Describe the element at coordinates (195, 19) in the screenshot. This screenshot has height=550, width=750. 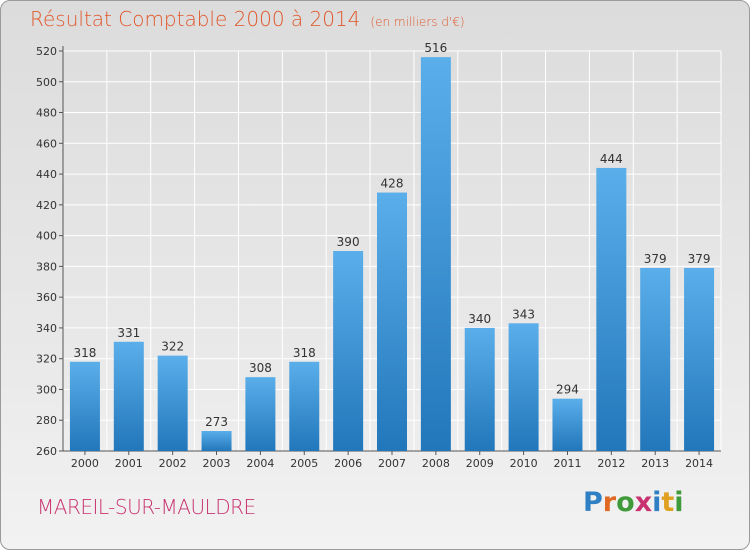
I see `chart-title-text: Résultat Comptable 2000 à 2014` at that location.